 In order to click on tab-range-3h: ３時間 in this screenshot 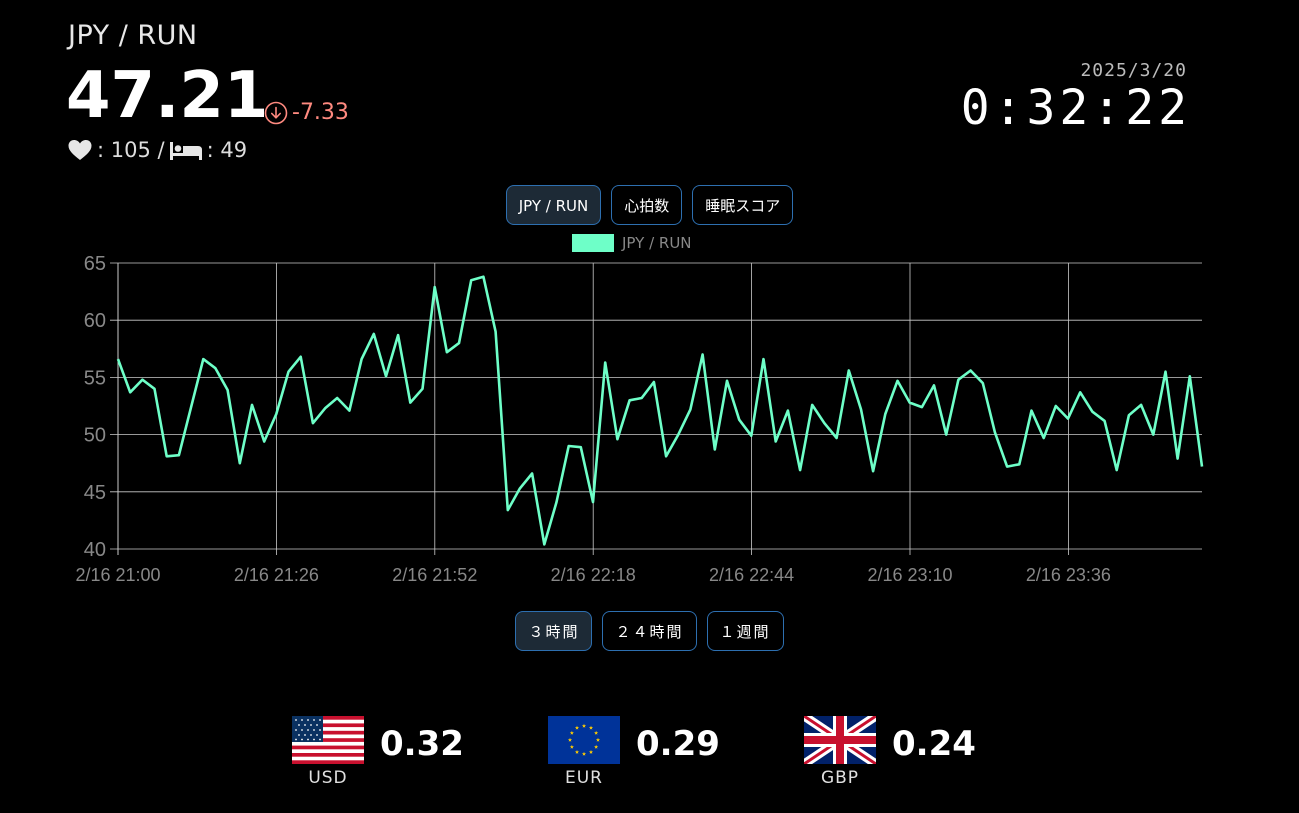, I will do `click(554, 631)`.